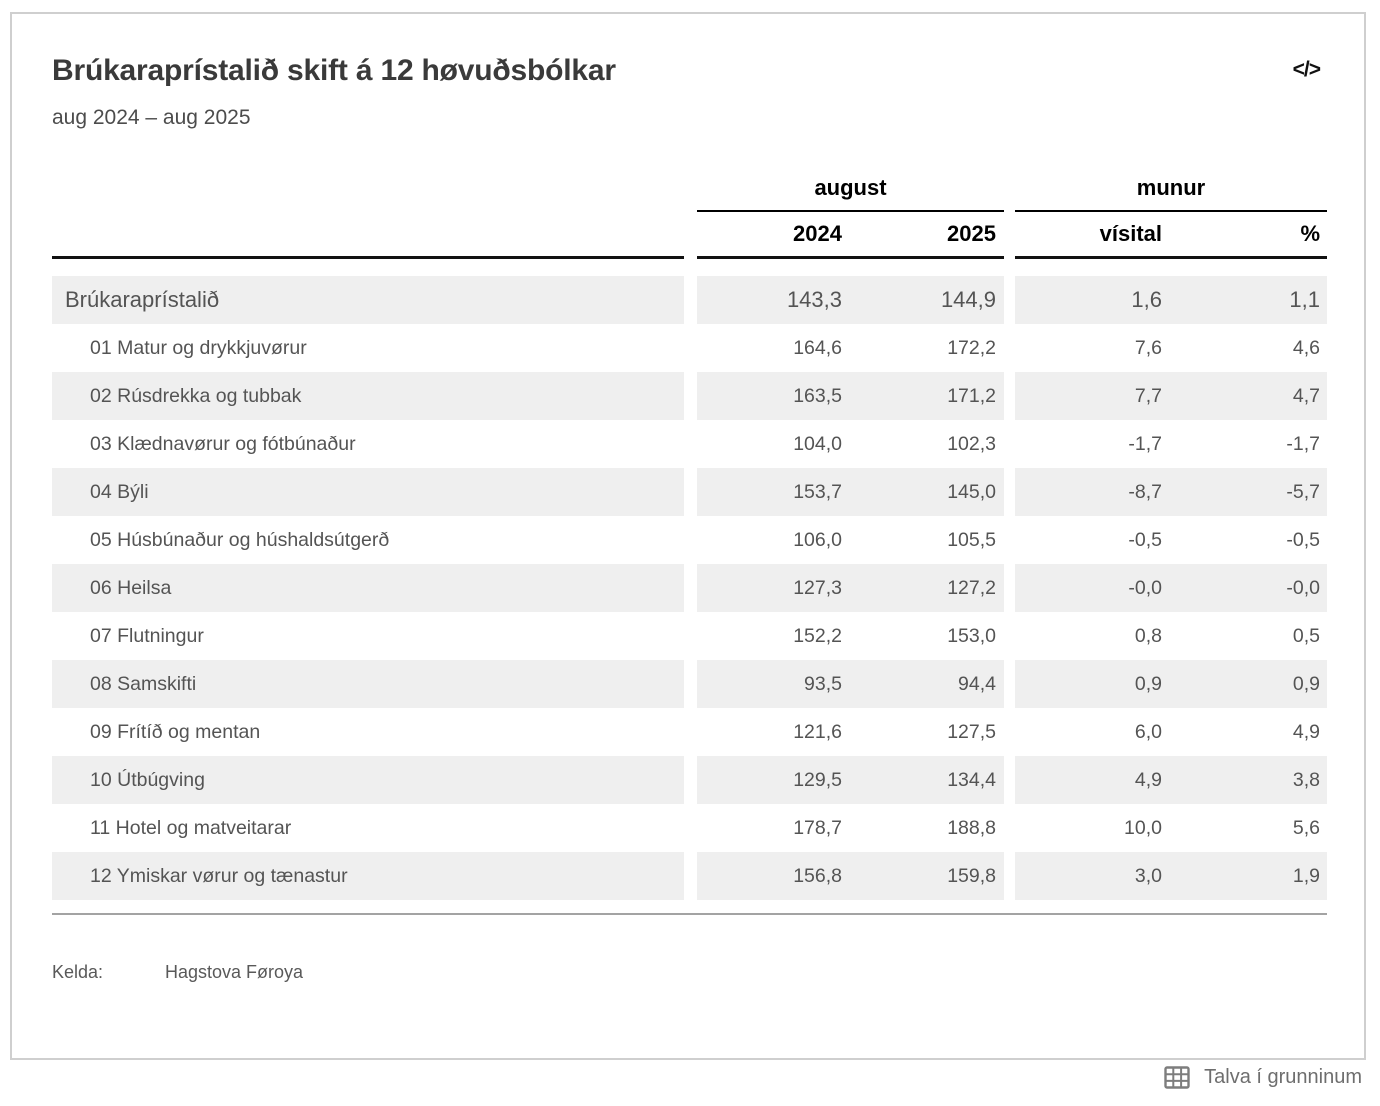 The height and width of the screenshot is (1106, 1380). What do you see at coordinates (923, 684) in the screenshot?
I see `row-value-2025: 94,4` at bounding box center [923, 684].